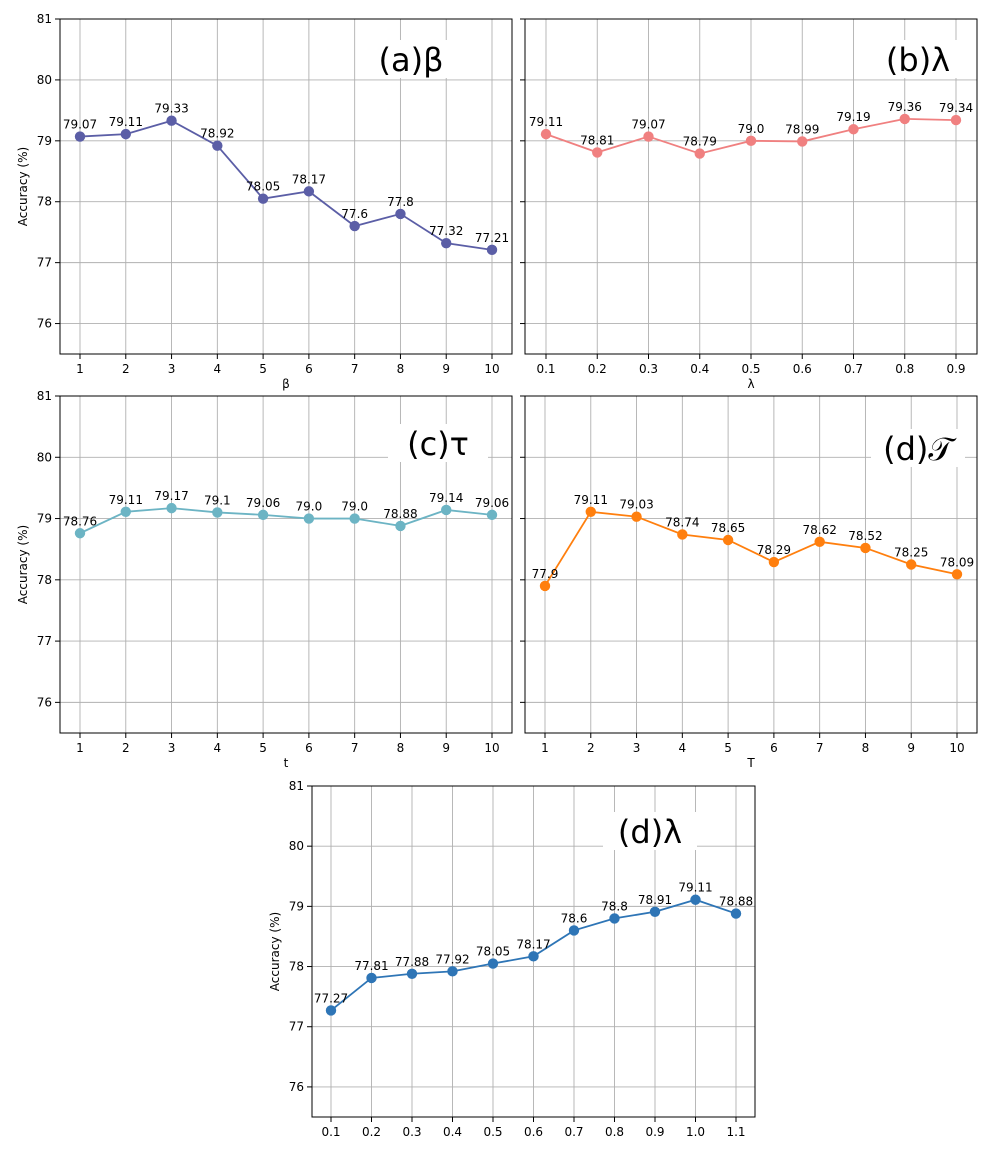 This screenshot has height=1154, width=996. I want to click on data-label: 79.06, so click(492, 503).